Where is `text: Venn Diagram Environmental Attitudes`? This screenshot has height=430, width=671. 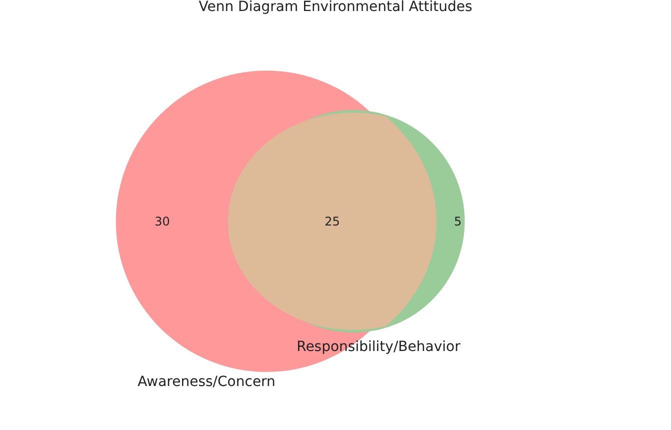
text: Venn Diagram Environmental Attitudes is located at coordinates (335, 7).